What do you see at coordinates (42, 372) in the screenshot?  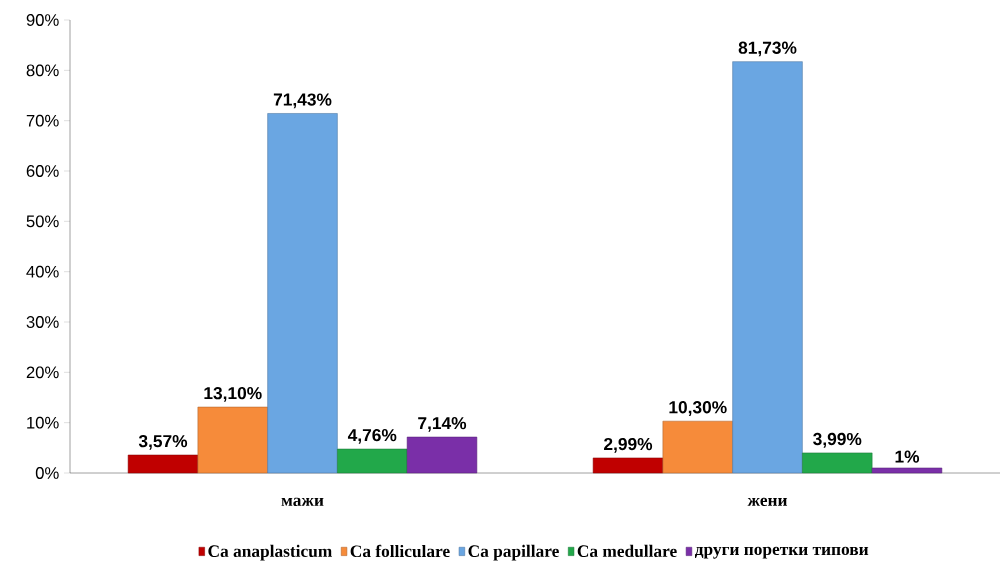 I see `y-tick-label: 20%` at bounding box center [42, 372].